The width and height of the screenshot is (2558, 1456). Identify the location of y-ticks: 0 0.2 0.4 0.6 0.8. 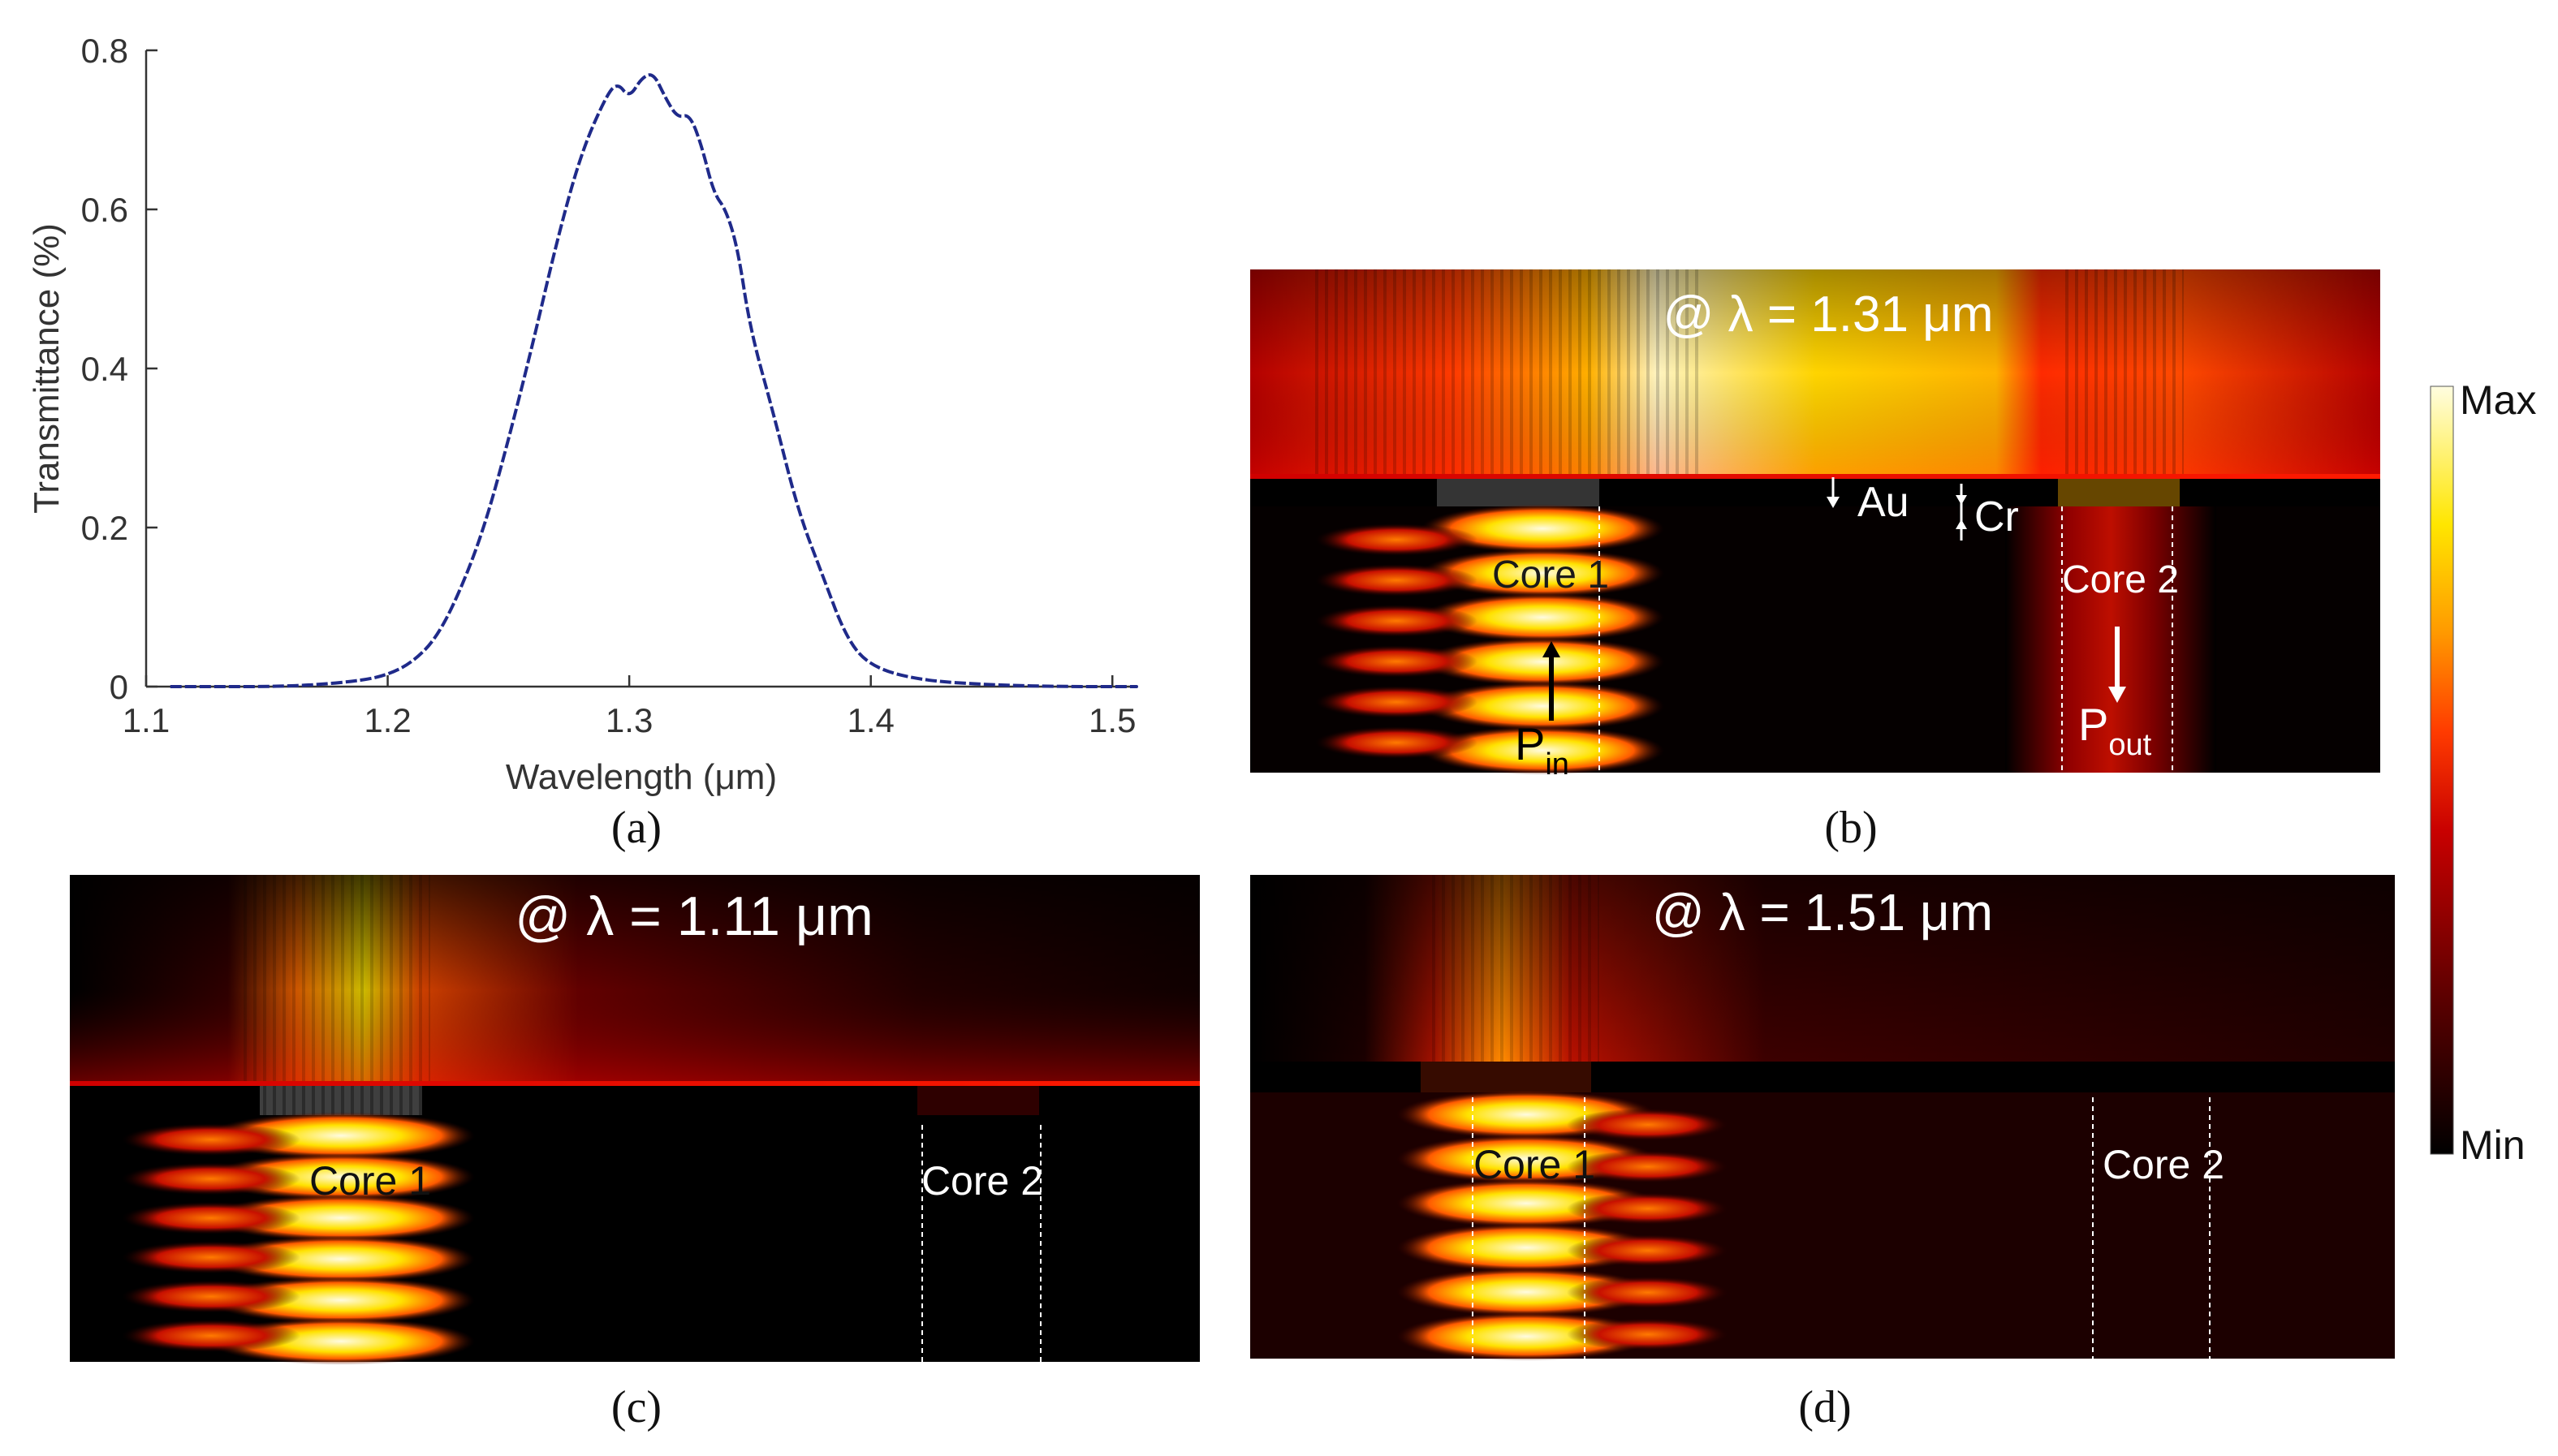
(119, 369).